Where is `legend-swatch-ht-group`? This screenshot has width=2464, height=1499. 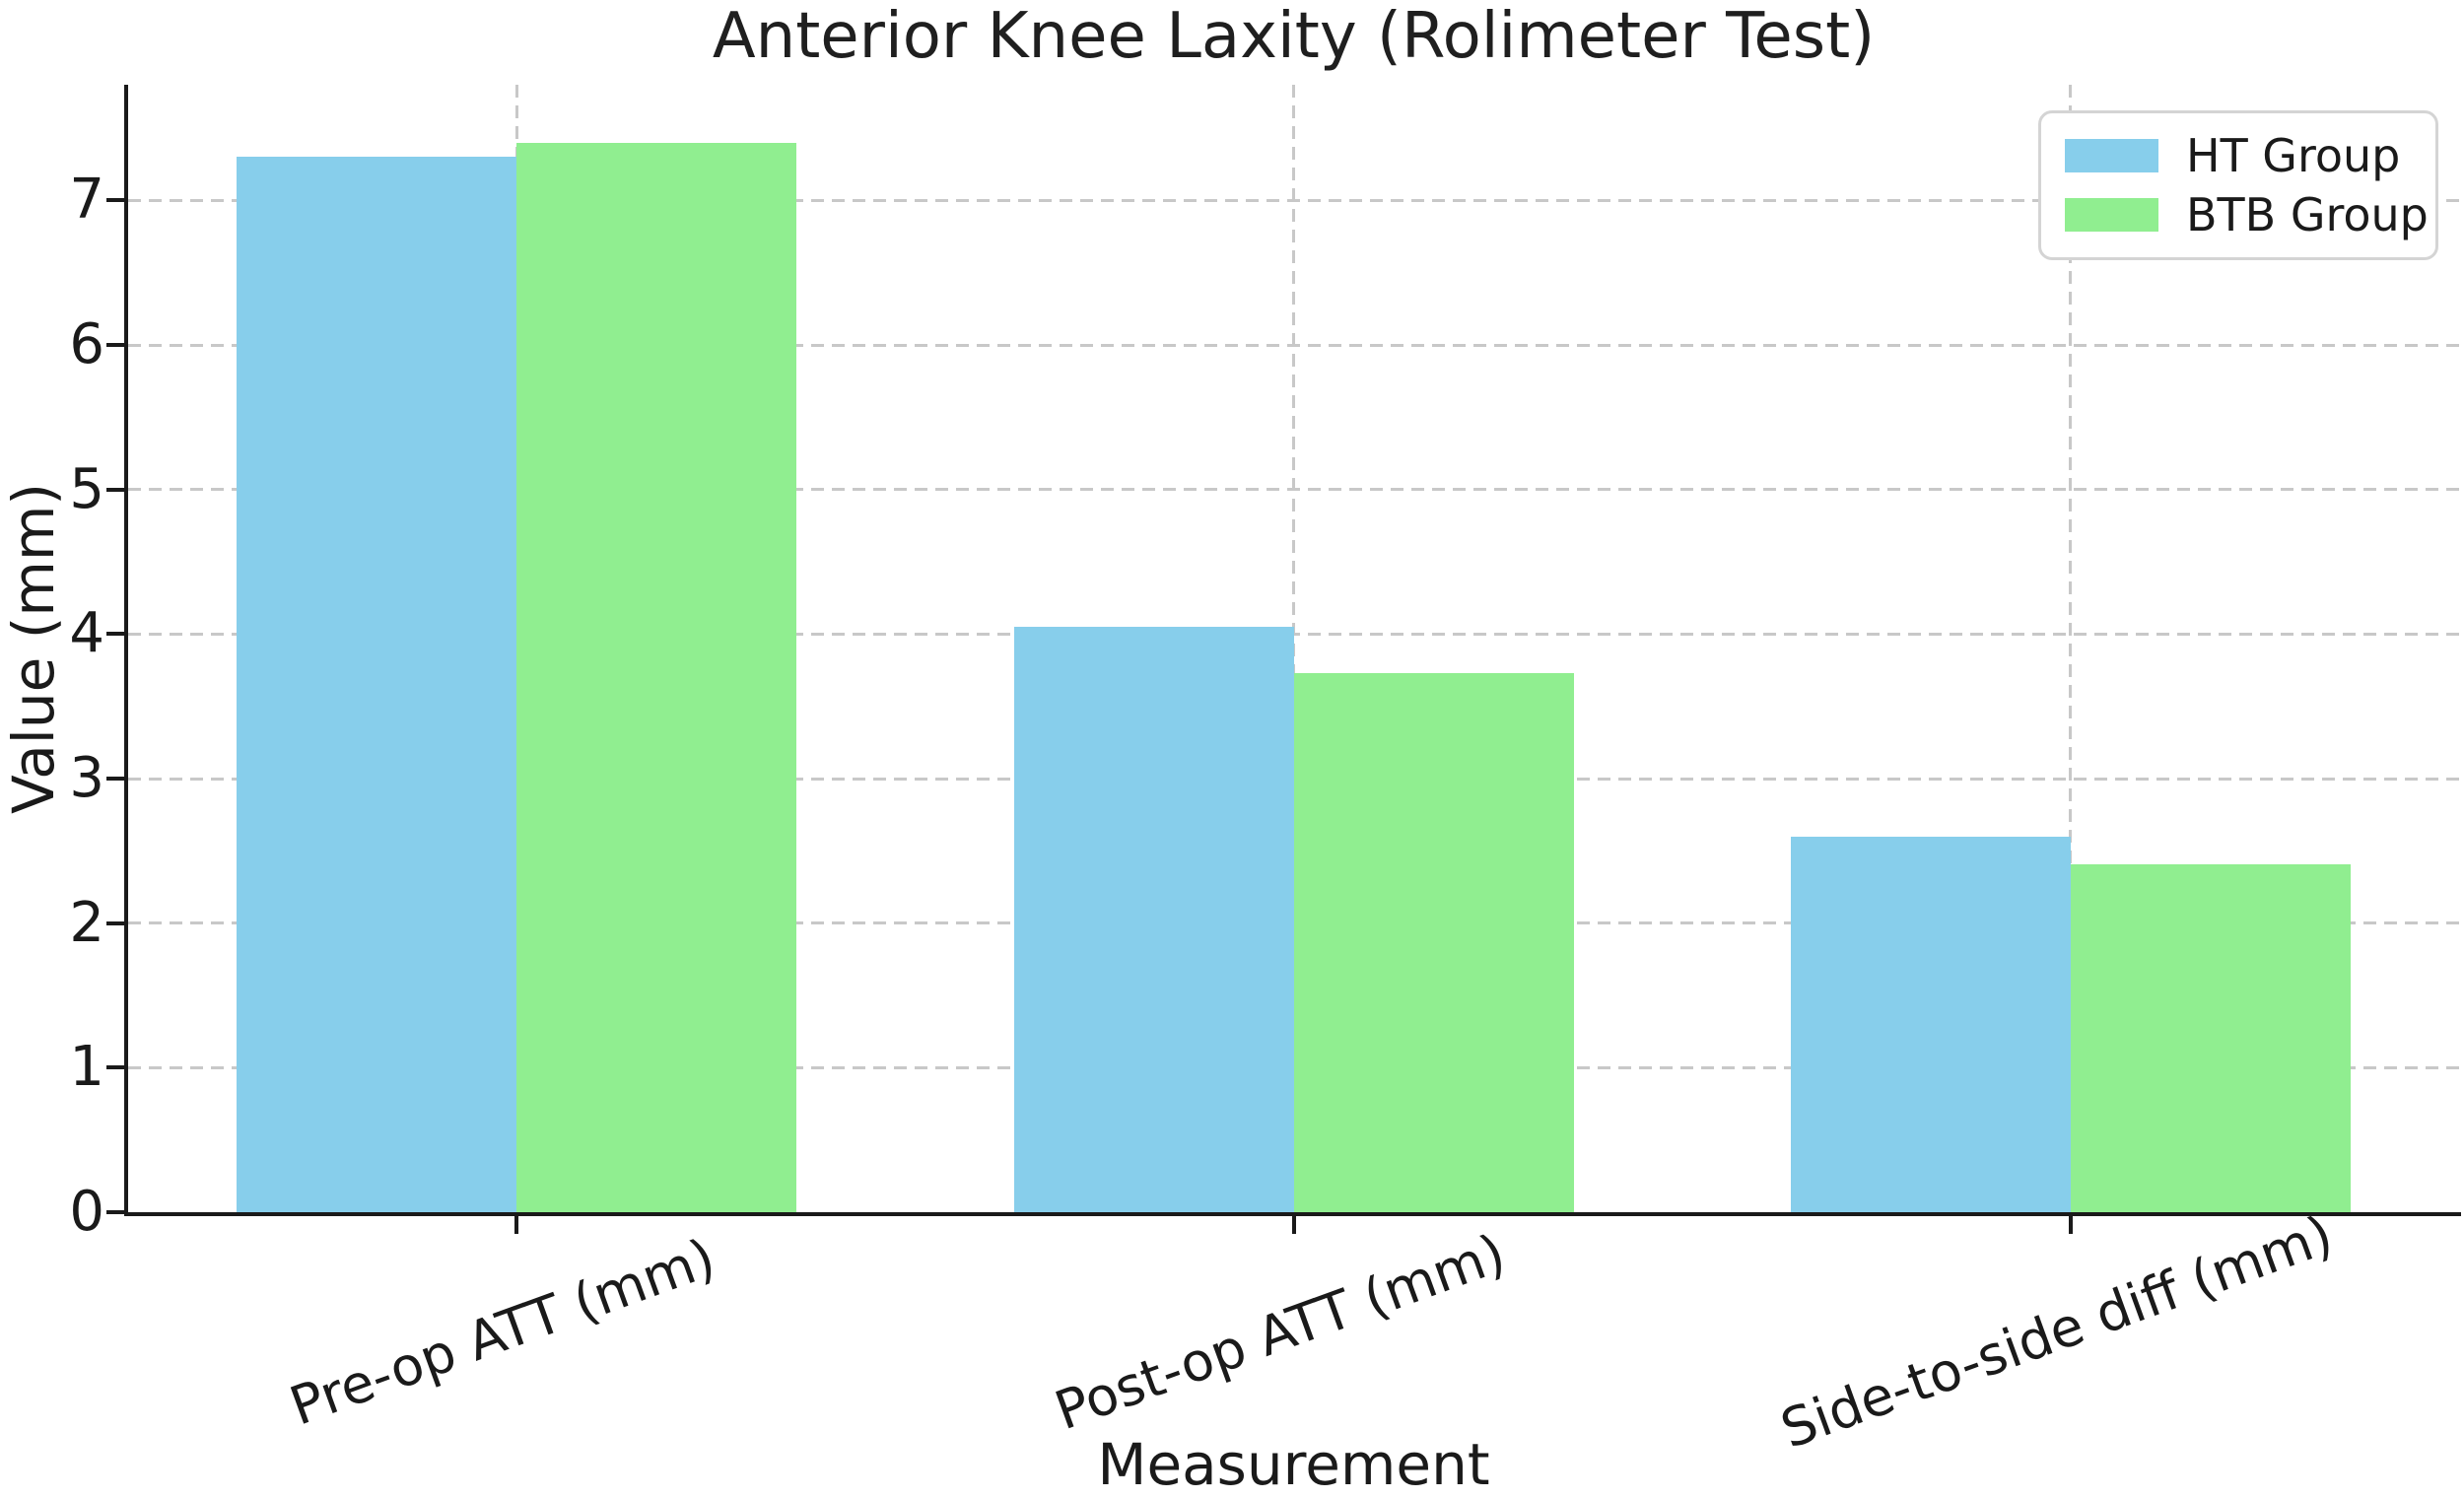 legend-swatch-ht-group is located at coordinates (2111, 155).